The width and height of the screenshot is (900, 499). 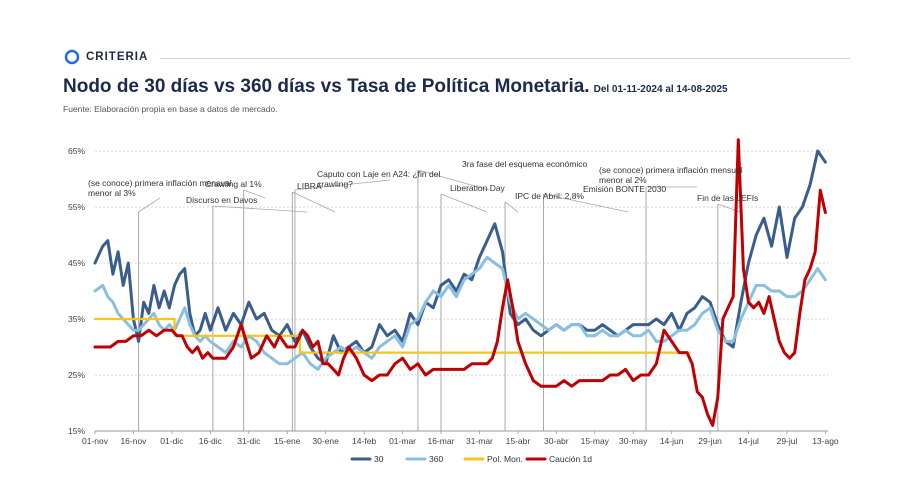 I want to click on annotation-line: Liberation Day, so click(x=478, y=188).